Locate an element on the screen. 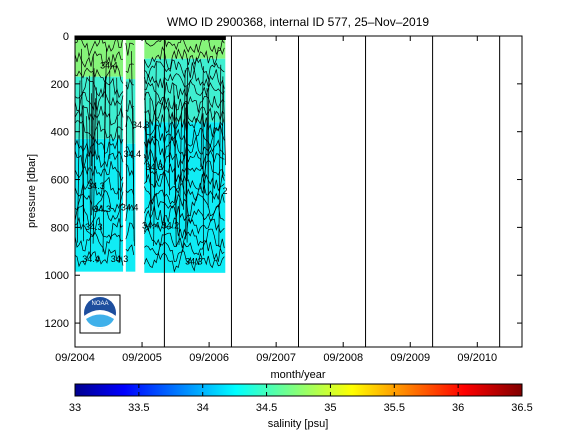 The height and width of the screenshot is (432, 576). y-tick-label: 800 is located at coordinates (60, 228).